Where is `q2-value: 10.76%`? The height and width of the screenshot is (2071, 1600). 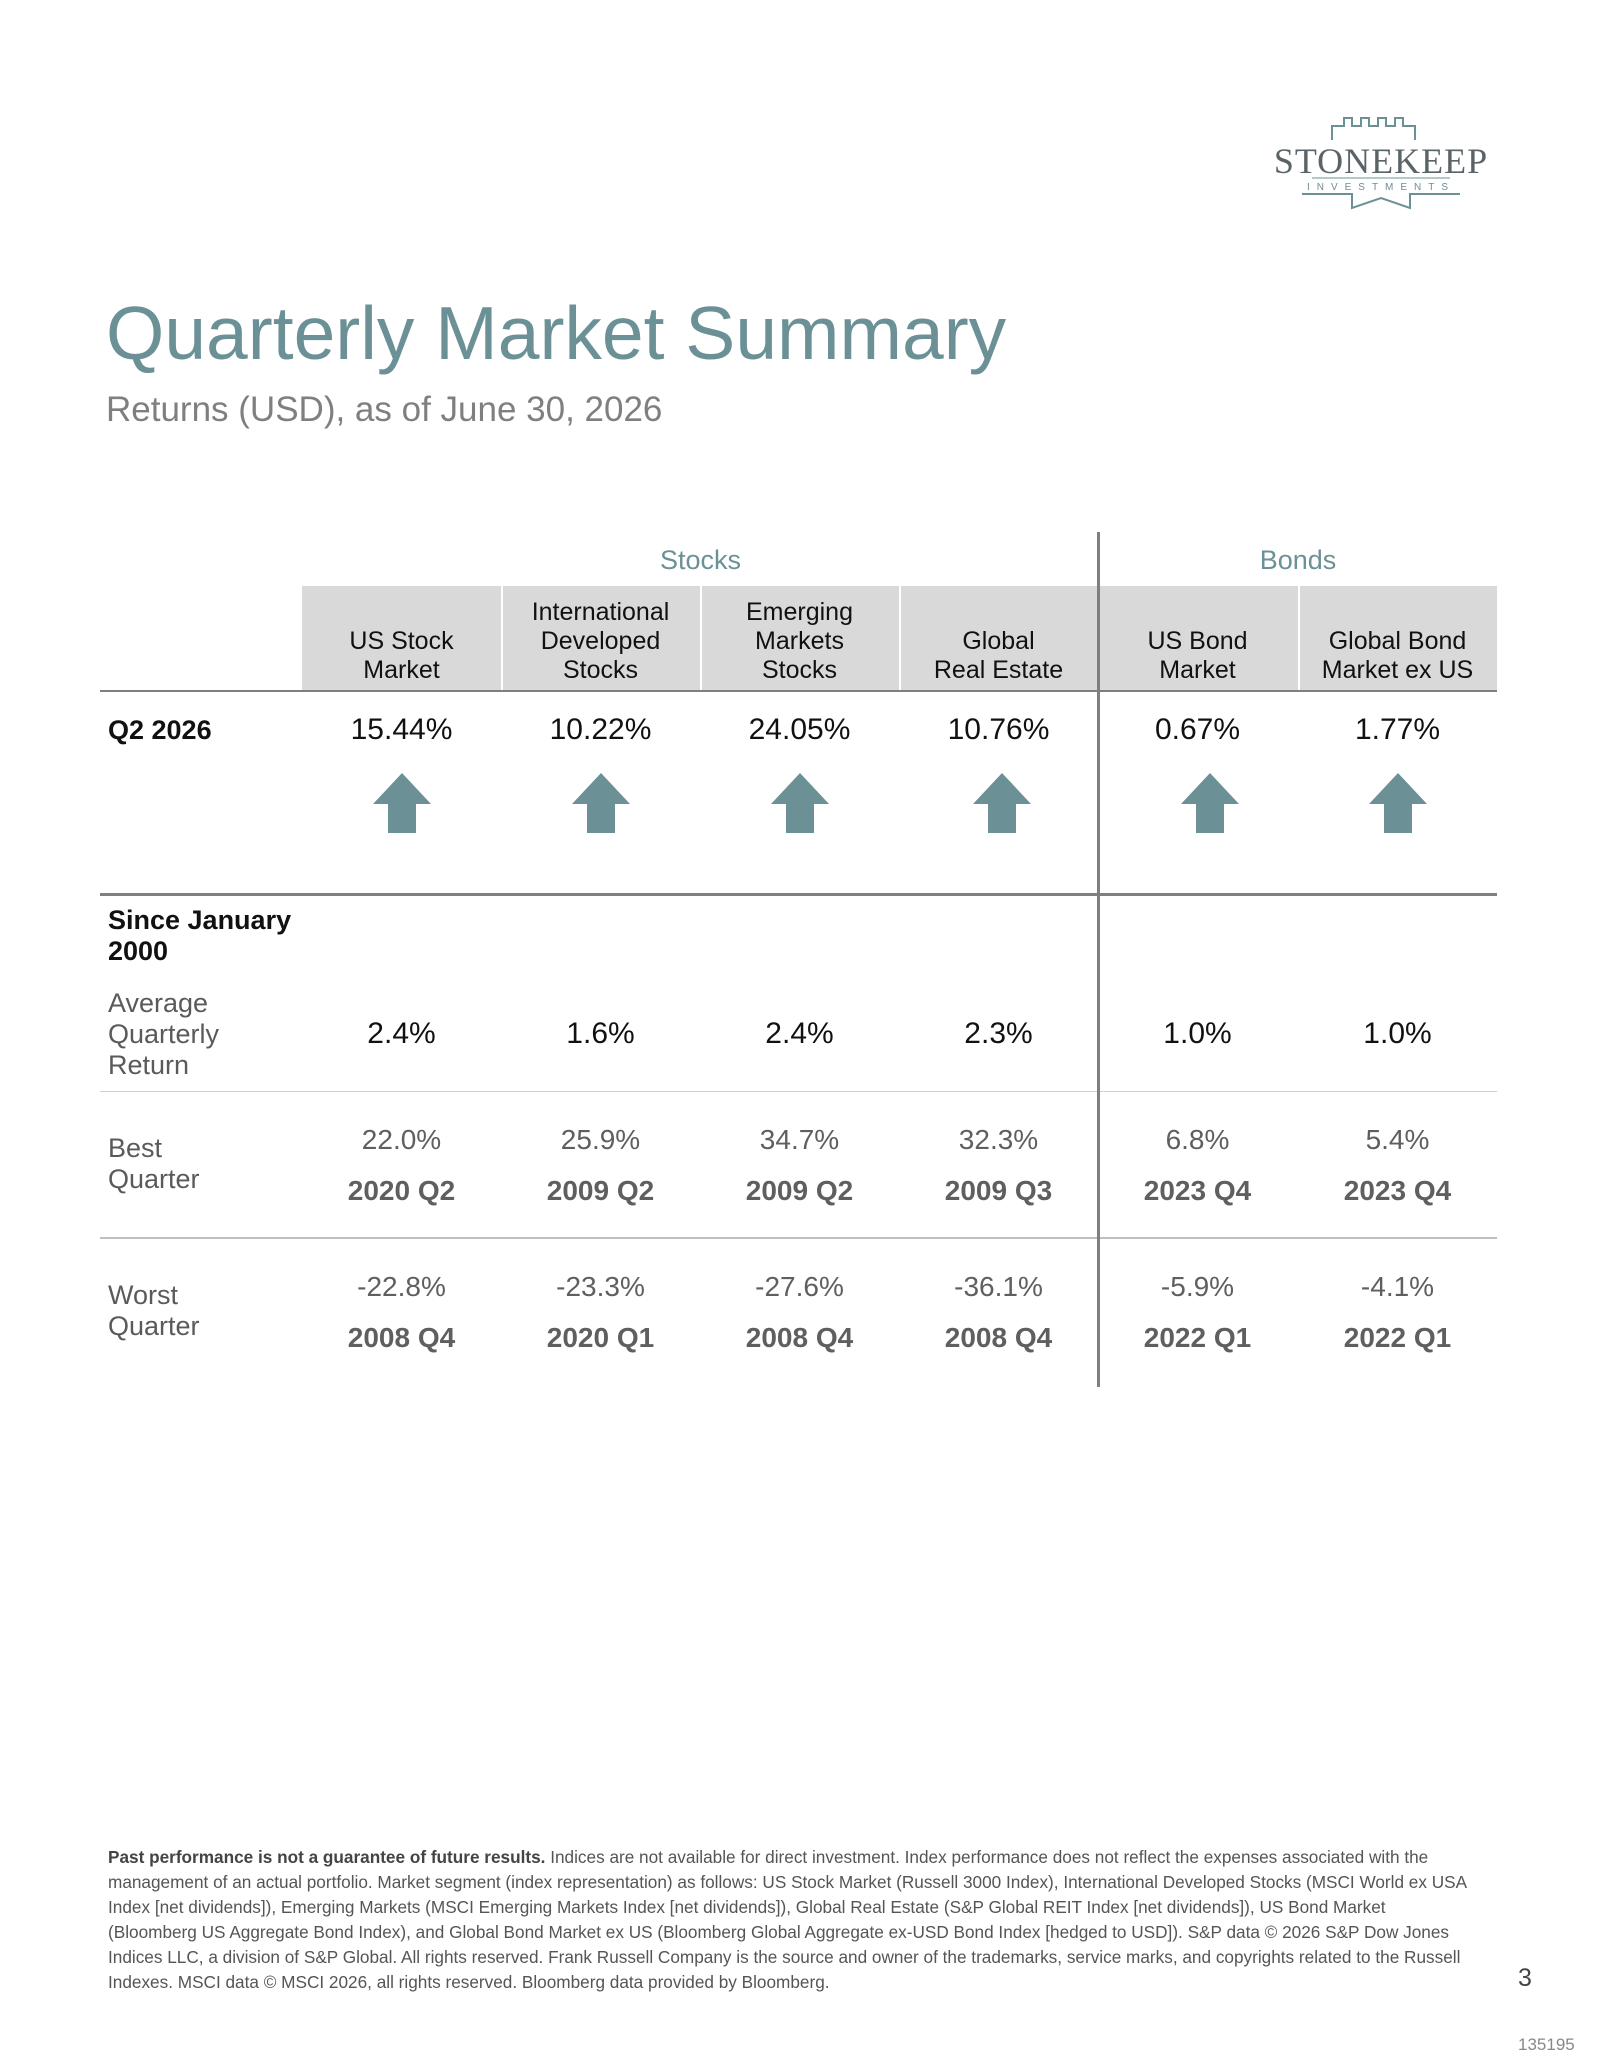 q2-value: 10.76% is located at coordinates (998, 729).